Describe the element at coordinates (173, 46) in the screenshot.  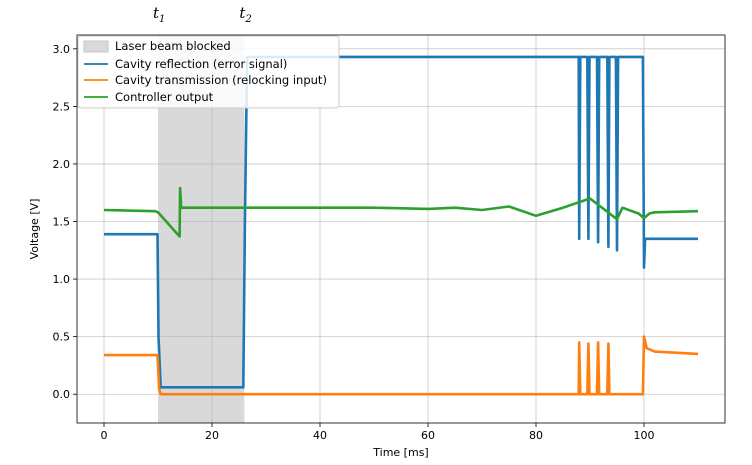
I see `legend-label-shade: Laser beam blocked` at that location.